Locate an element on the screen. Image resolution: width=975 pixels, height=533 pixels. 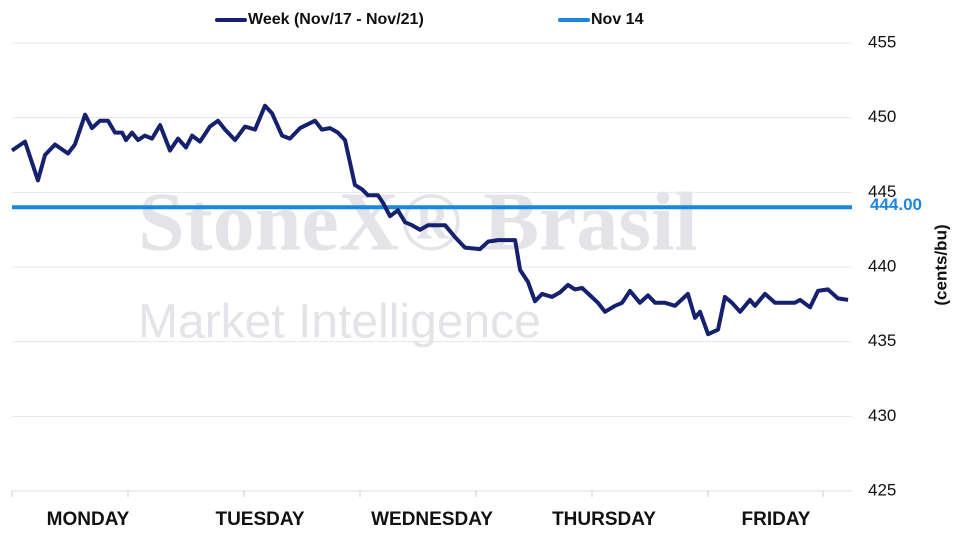
x-tick-label: THURSDAY is located at coordinates (604, 519).